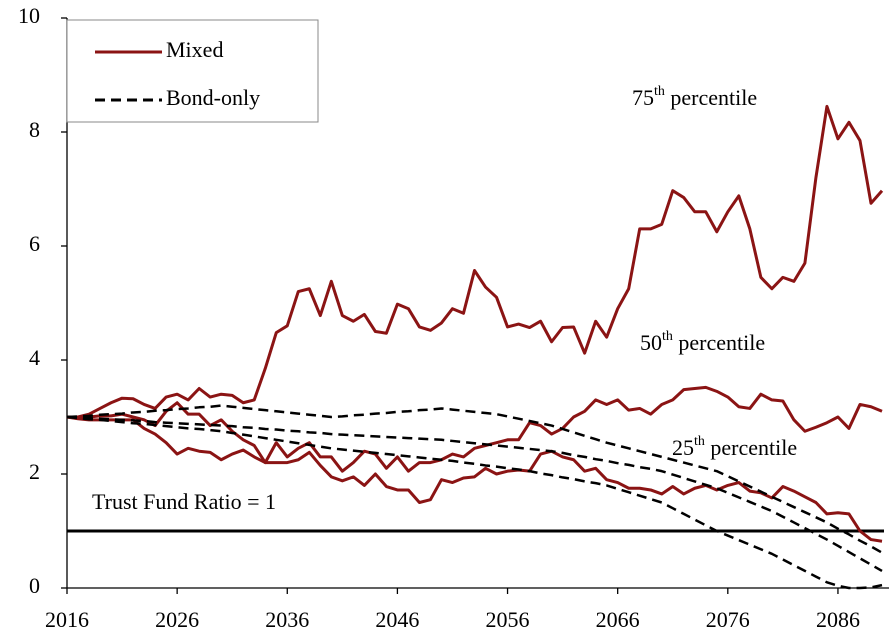  What do you see at coordinates (702, 342) in the screenshot?
I see `percentile-label: 50th percentile` at bounding box center [702, 342].